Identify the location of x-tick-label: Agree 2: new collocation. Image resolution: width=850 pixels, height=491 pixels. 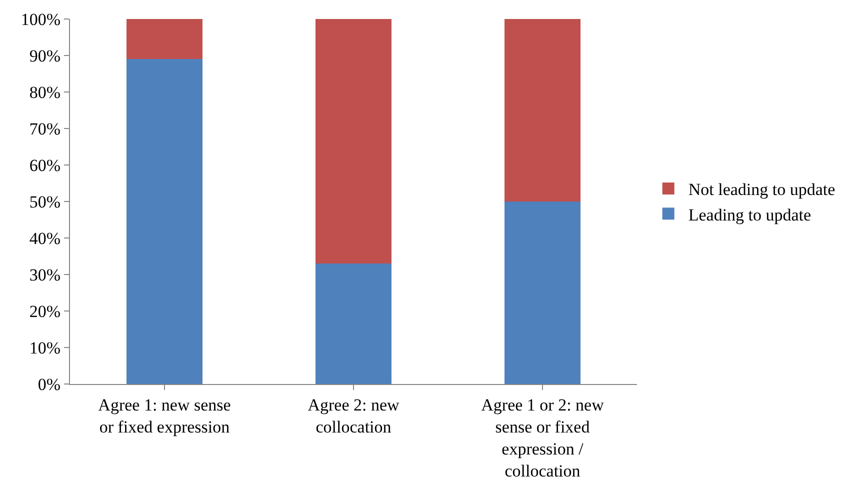
(354, 415).